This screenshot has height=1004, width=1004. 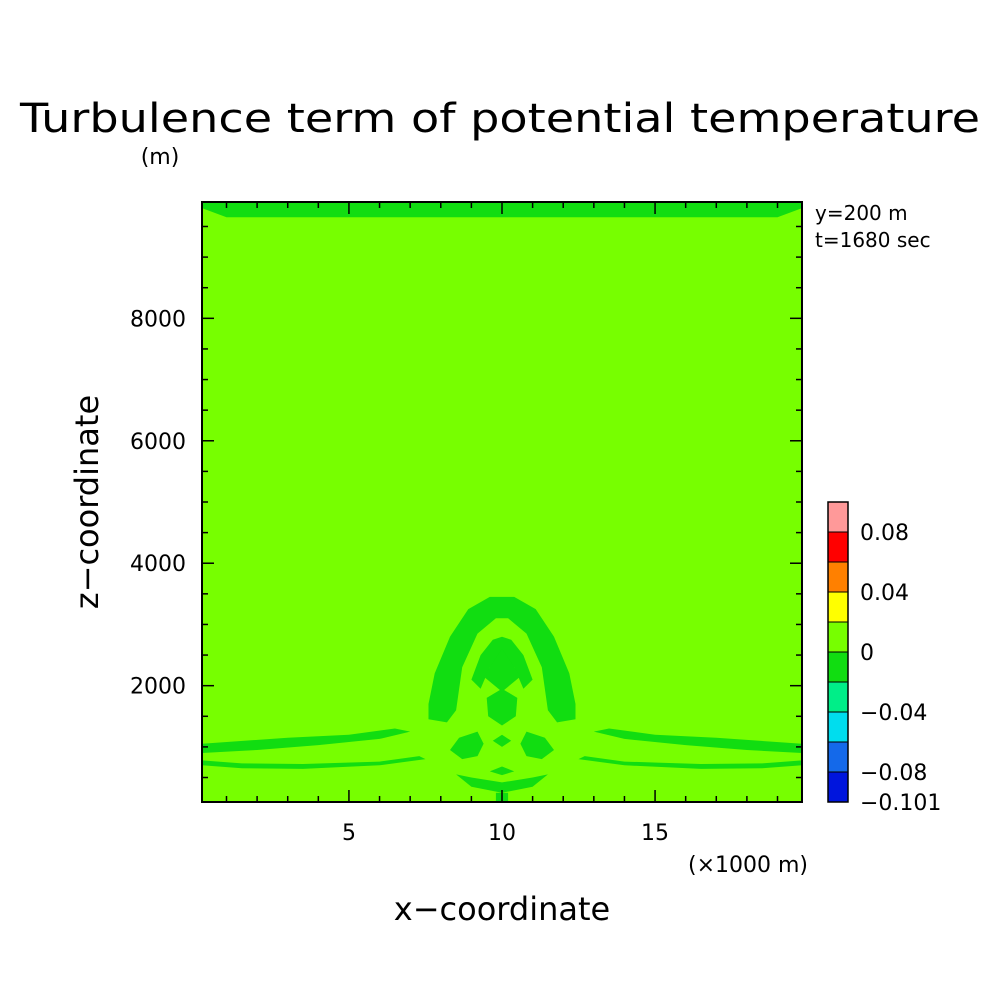 I want to click on contour-region-bottom-ring, so click(x=502, y=783).